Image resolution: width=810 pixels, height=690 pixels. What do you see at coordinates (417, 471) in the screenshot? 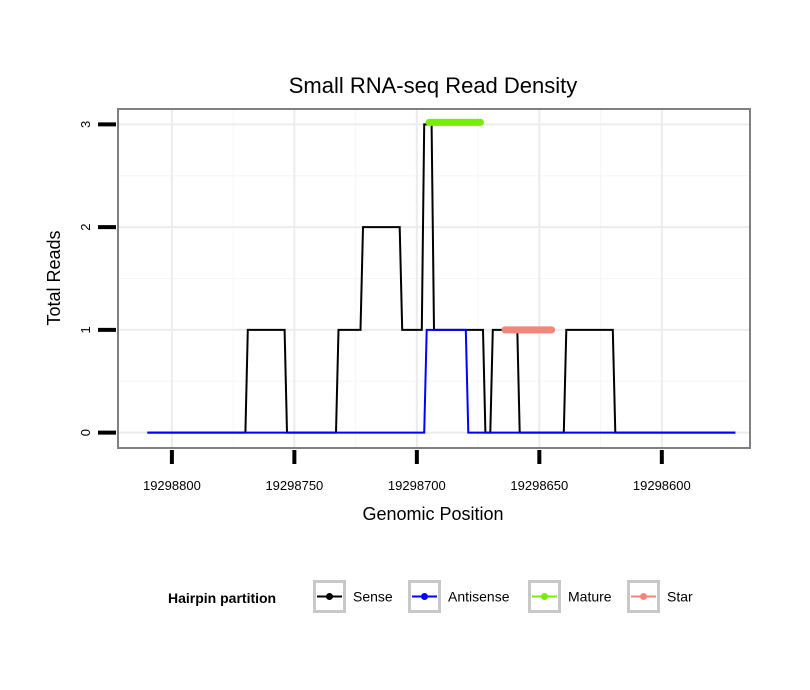
I see `x-axis: 19298800 19298750 19298700 19298650 19298600` at bounding box center [417, 471].